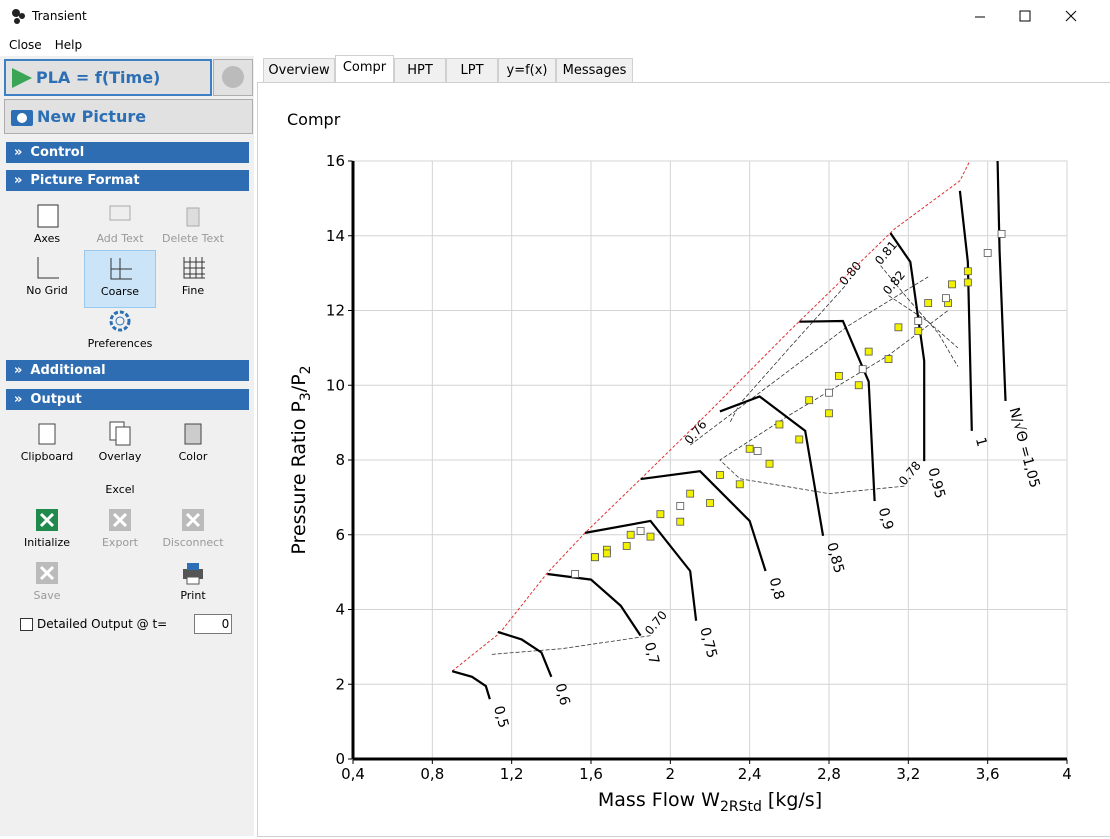 This screenshot has height=839, width=1110. What do you see at coordinates (85, 180) in the screenshot?
I see `section-title: Picture Format` at bounding box center [85, 180].